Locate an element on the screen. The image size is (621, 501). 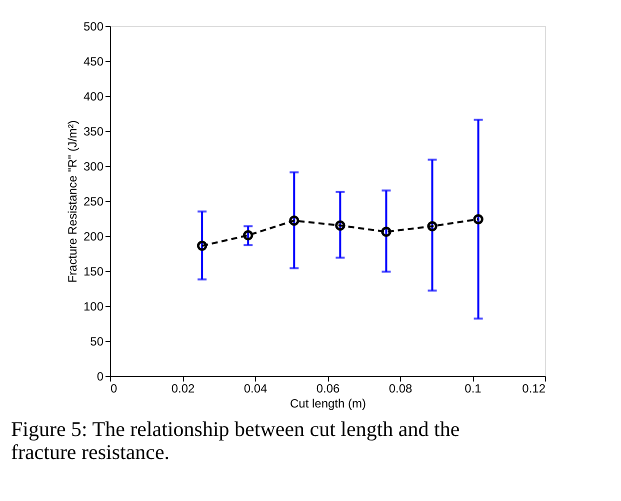
y-tick-label: 250 is located at coordinates (93, 201).